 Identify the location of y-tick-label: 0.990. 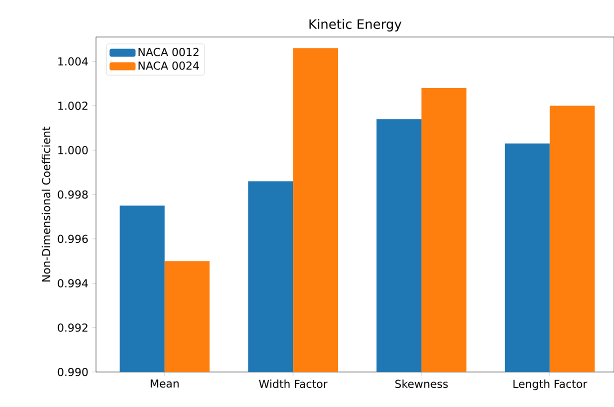
(73, 372).